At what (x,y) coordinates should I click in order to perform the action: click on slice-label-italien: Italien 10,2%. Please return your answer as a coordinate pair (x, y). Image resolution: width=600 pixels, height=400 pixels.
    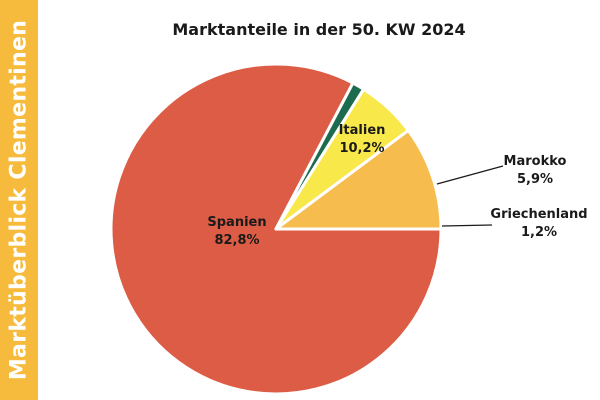
    Looking at the image, I should click on (362, 140).